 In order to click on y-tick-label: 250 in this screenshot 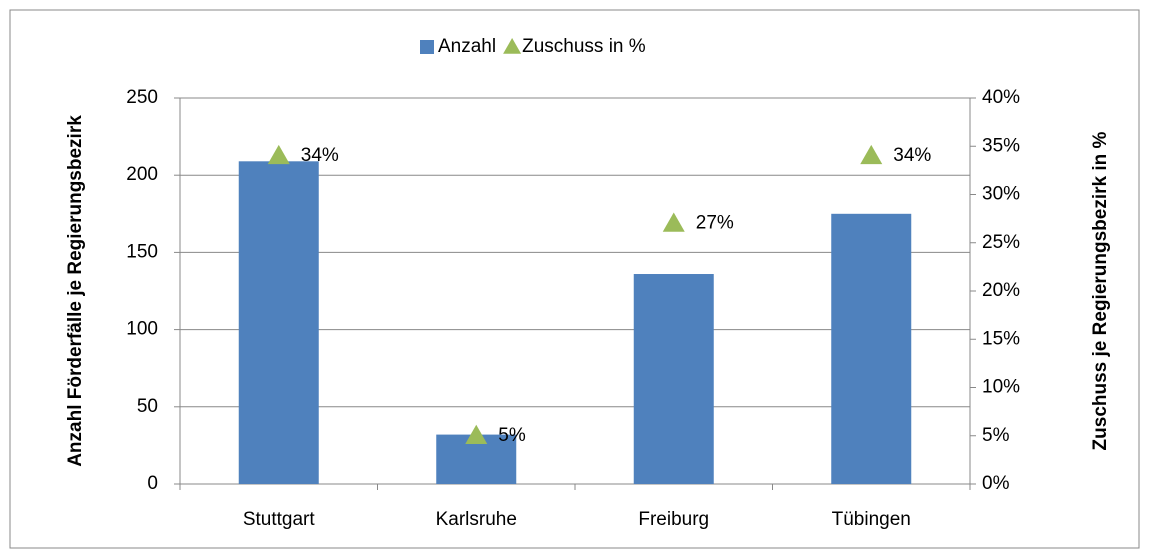, I will do `click(142, 97)`.